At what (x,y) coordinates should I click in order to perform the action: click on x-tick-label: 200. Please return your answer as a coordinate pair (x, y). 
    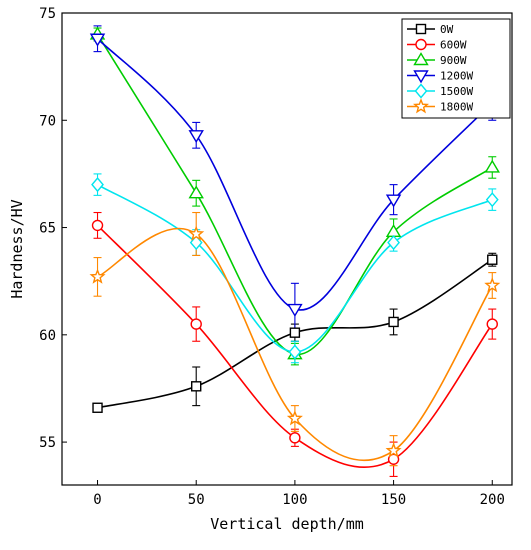
    Looking at the image, I should click on (492, 500).